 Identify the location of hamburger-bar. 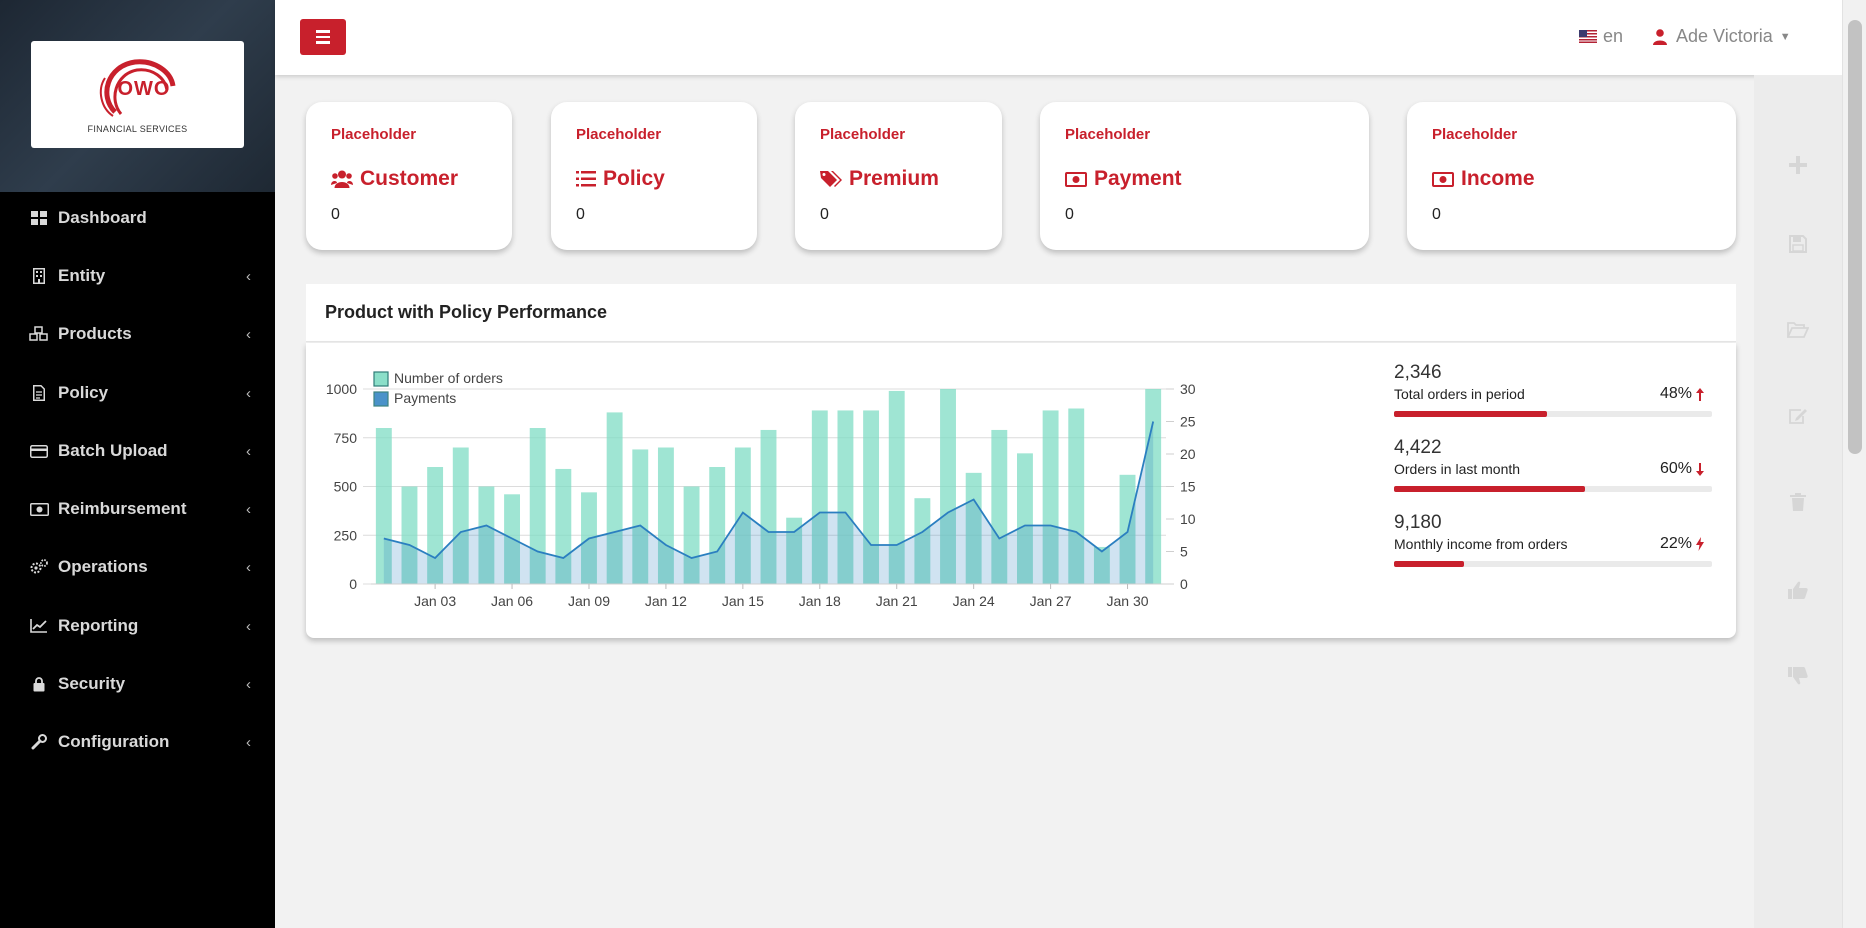
(323, 37).